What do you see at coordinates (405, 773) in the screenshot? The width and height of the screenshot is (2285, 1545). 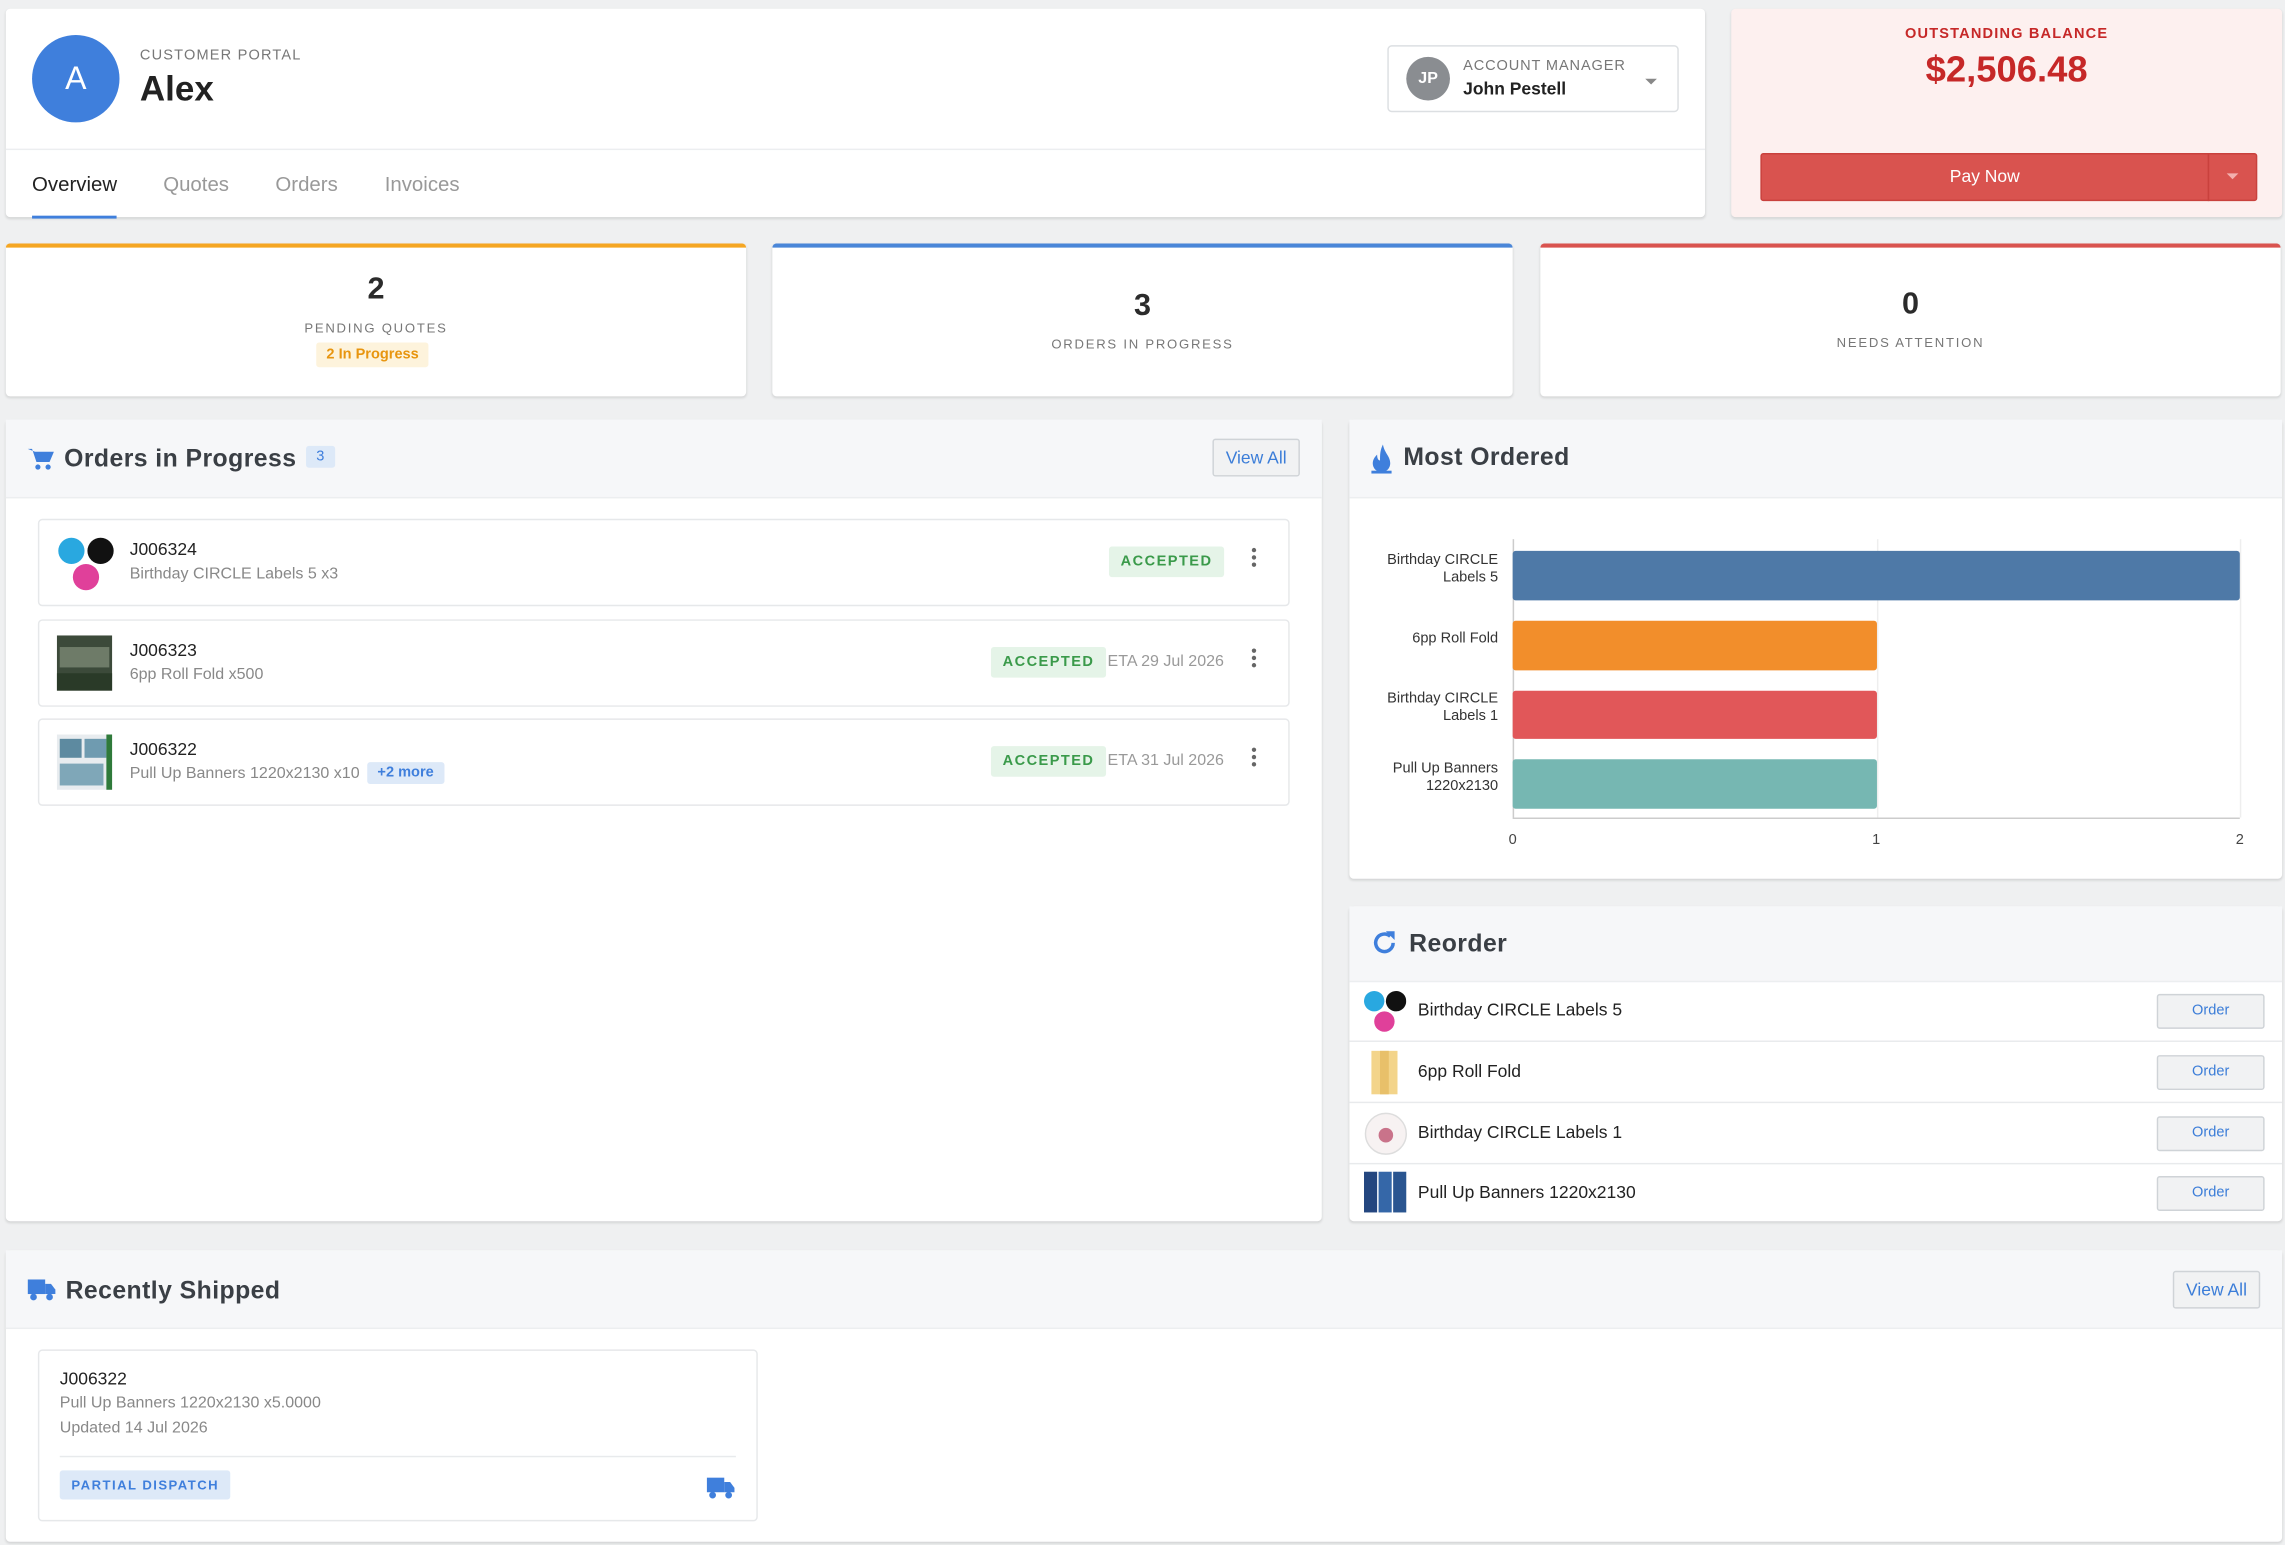 I see `more-badge: +2 more` at bounding box center [405, 773].